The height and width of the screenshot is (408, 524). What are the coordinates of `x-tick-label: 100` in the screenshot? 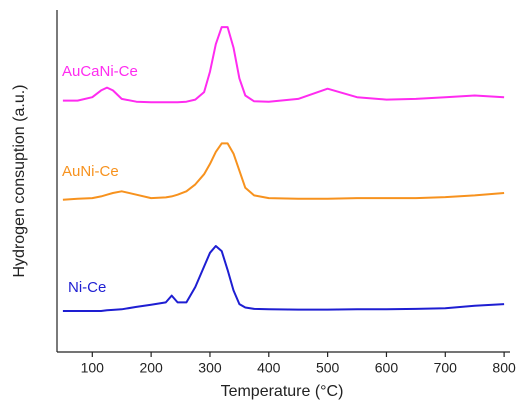 It's located at (93, 368).